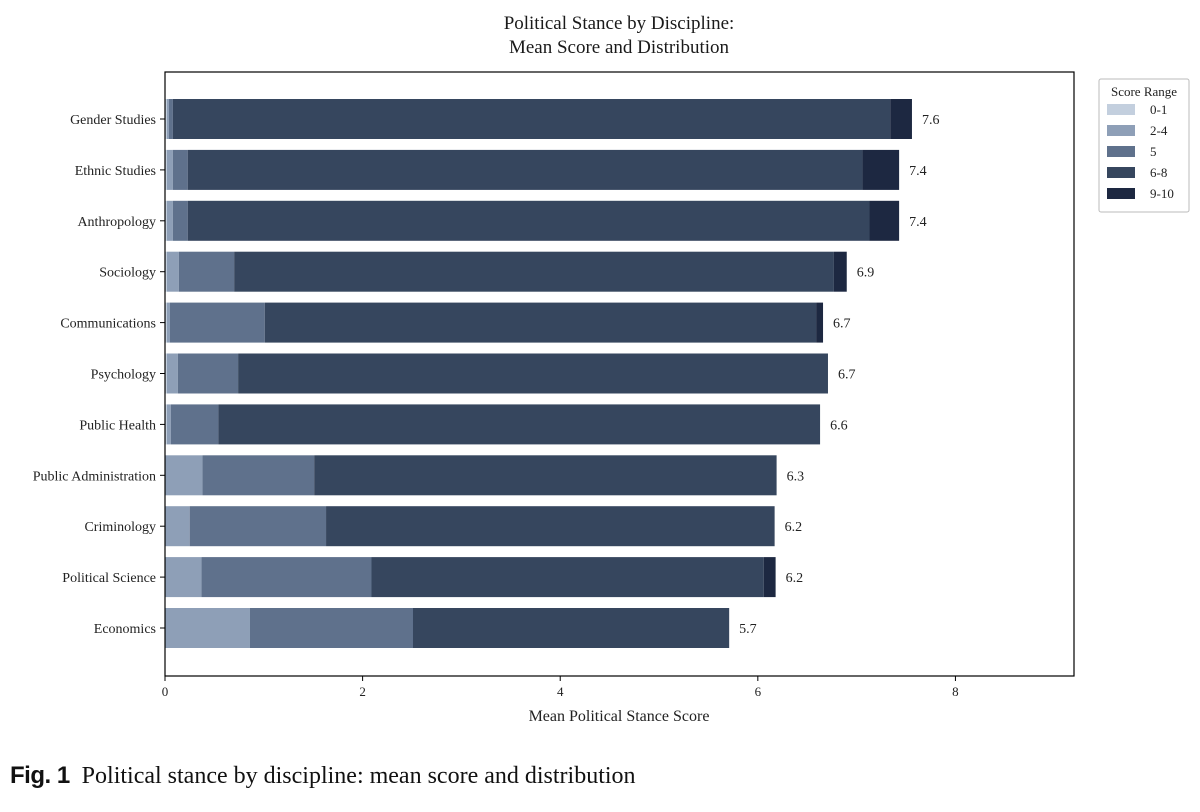  Describe the element at coordinates (127, 273) in the screenshot. I see `category-label-sociology: Sociology` at that location.